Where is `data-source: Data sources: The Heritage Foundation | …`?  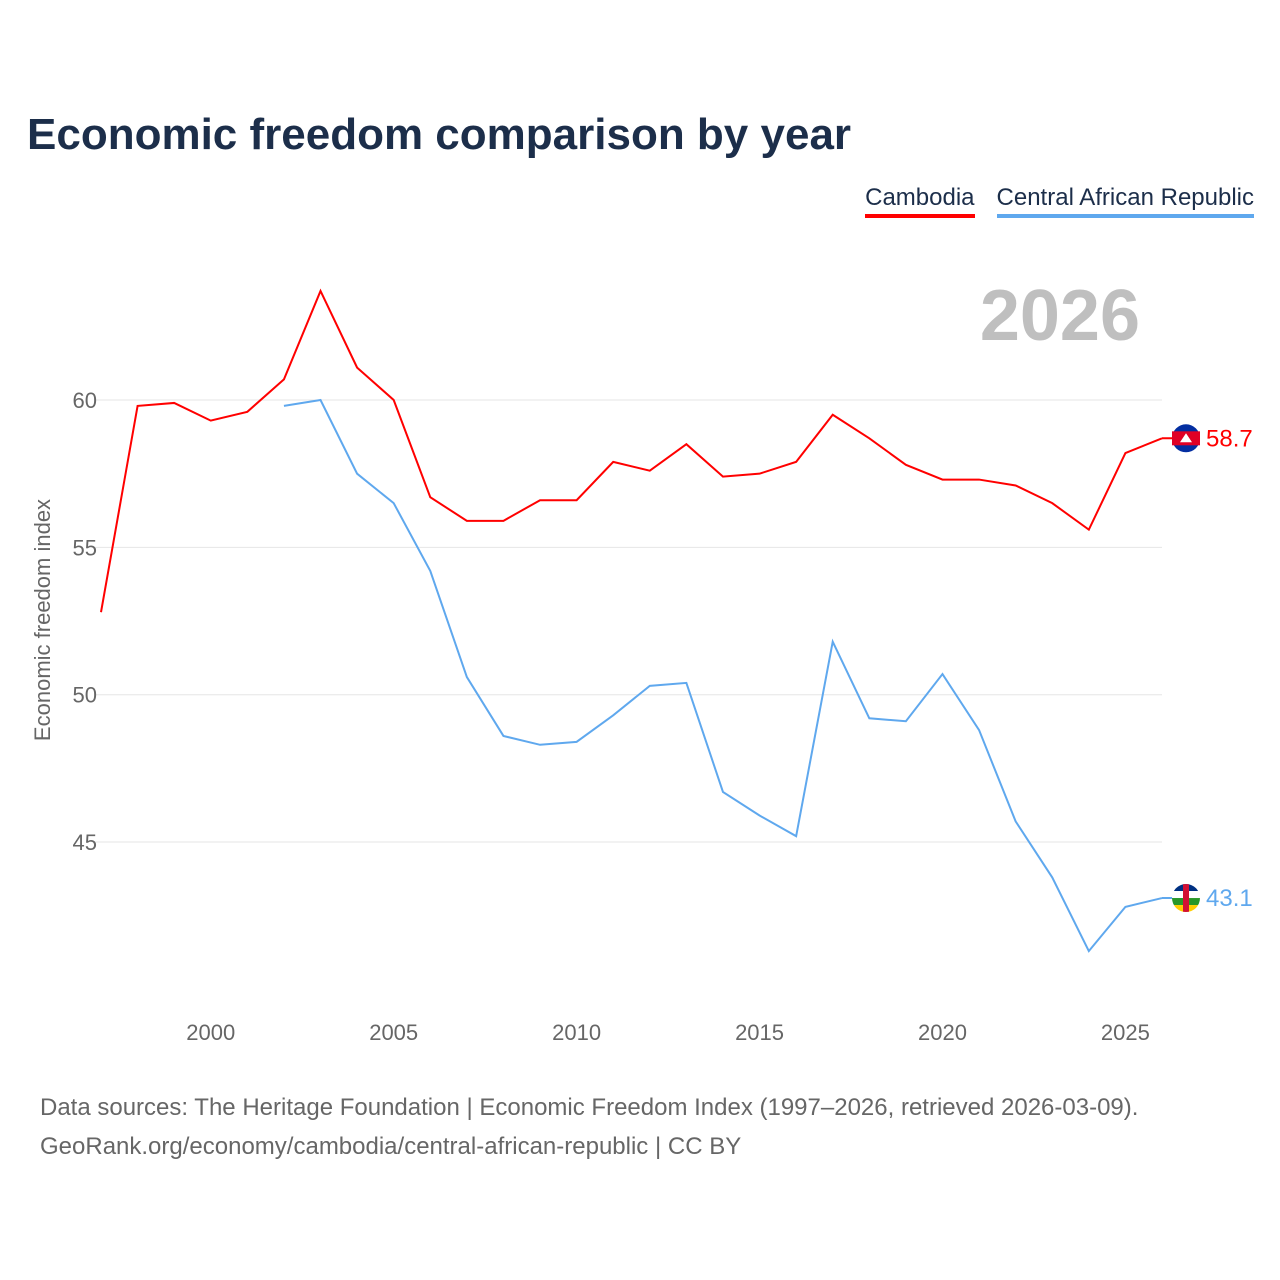 data-source: Data sources: The Heritage Foundation | … is located at coordinates (589, 1107).